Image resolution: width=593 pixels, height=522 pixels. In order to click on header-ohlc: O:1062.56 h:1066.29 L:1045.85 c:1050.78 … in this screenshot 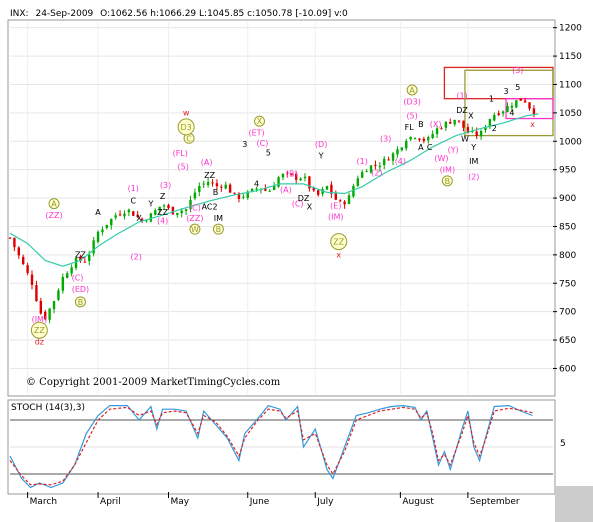, I will do `click(224, 14)`.